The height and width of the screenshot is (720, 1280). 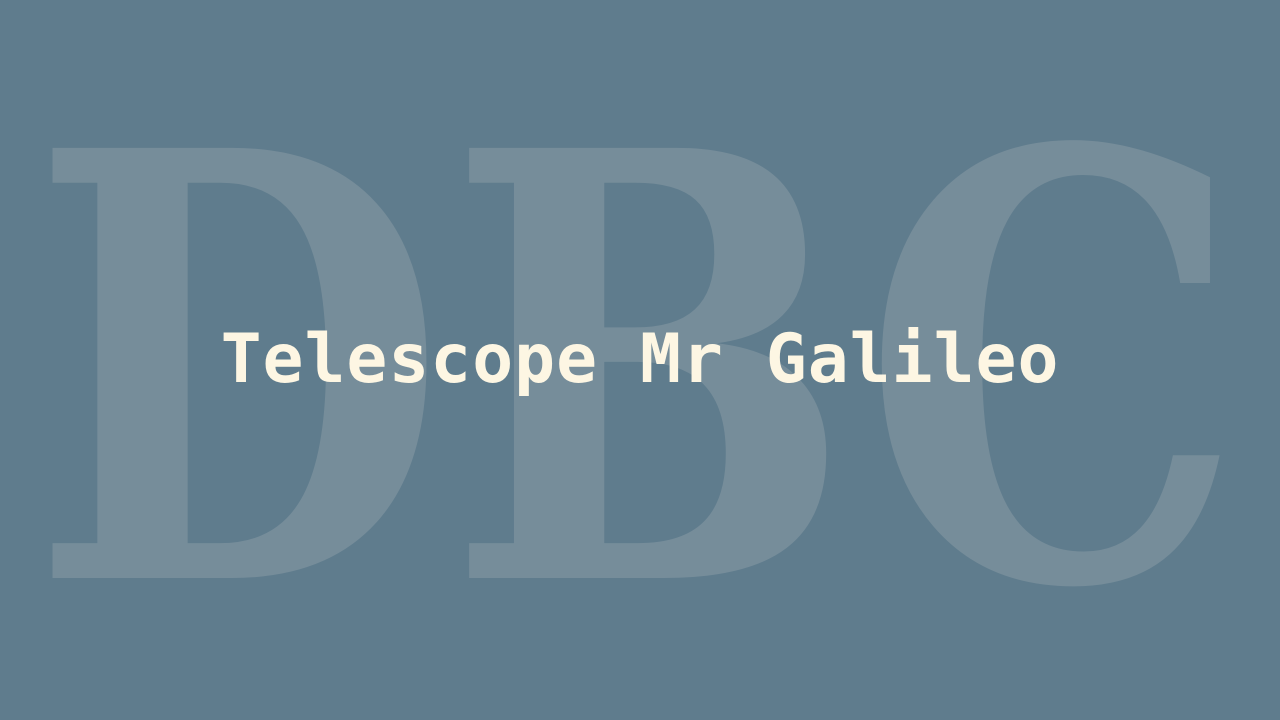 I want to click on title-container: Telescope Mr Galileo, so click(x=640, y=360).